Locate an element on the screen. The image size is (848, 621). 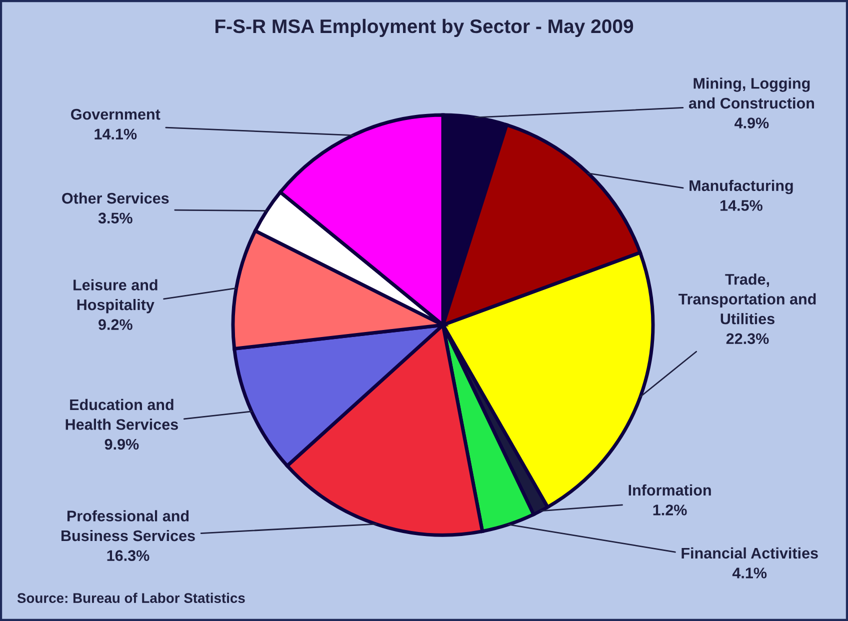
slice-label: Manufacturing is located at coordinates (741, 187).